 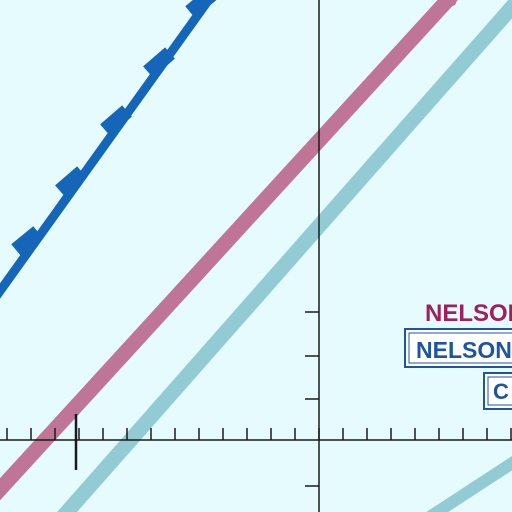 What do you see at coordinates (259, 434) in the screenshot?
I see `graticule-ticks-horizontal` at bounding box center [259, 434].